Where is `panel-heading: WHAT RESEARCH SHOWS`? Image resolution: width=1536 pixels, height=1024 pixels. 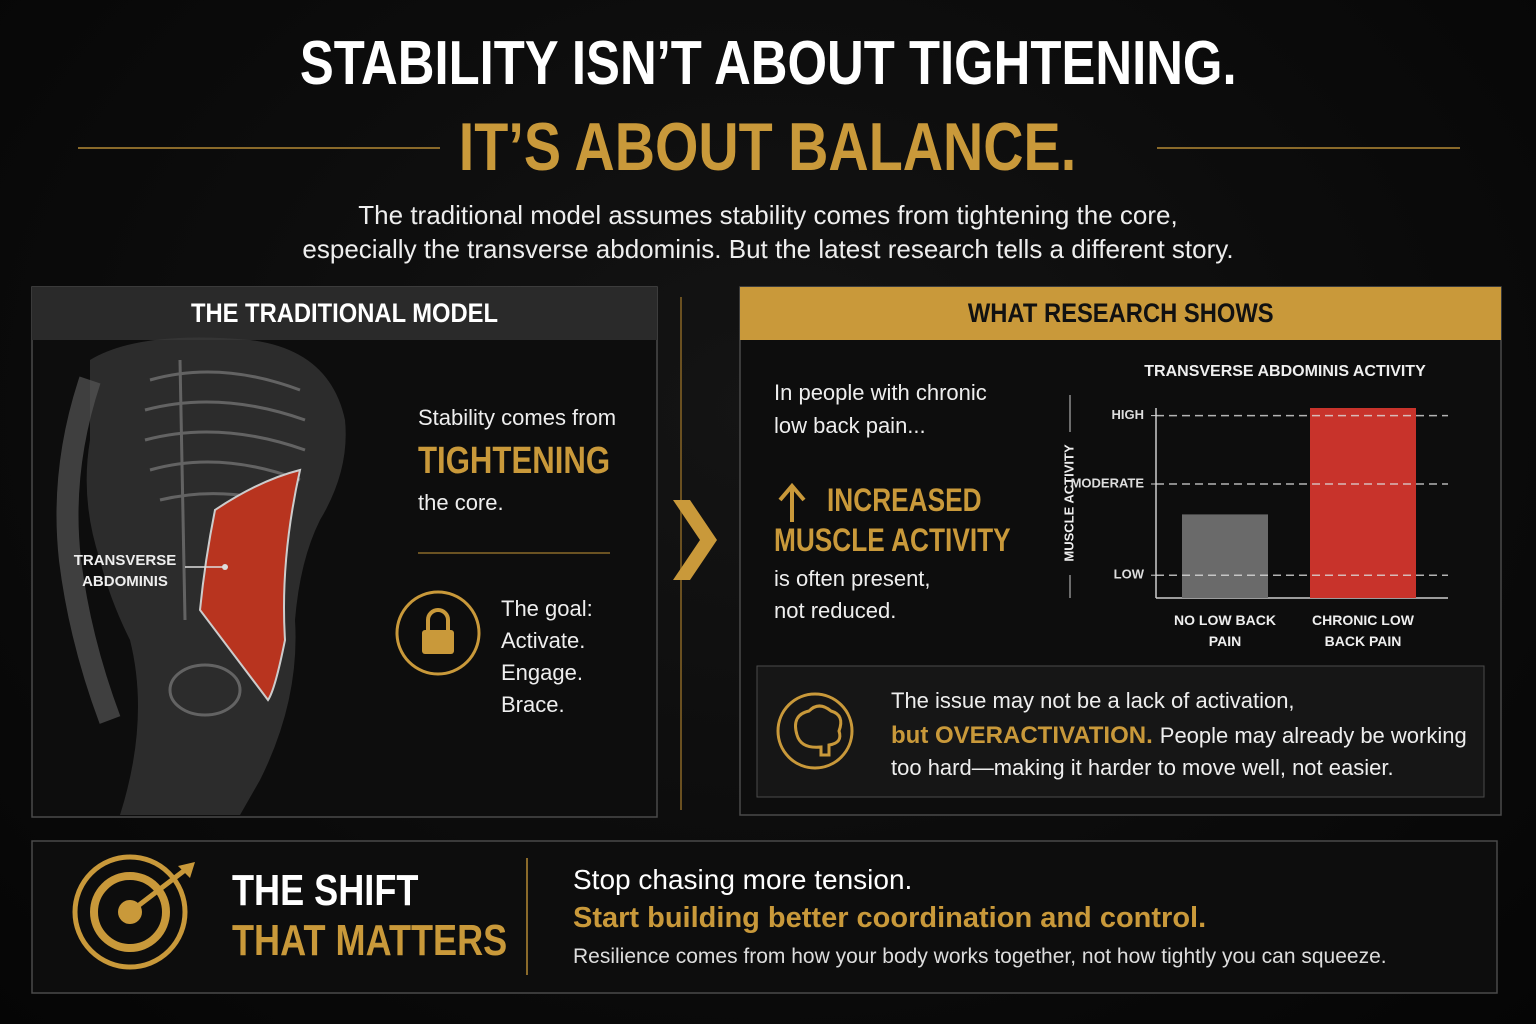 panel-heading: WHAT RESEARCH SHOWS is located at coordinates (1120, 313).